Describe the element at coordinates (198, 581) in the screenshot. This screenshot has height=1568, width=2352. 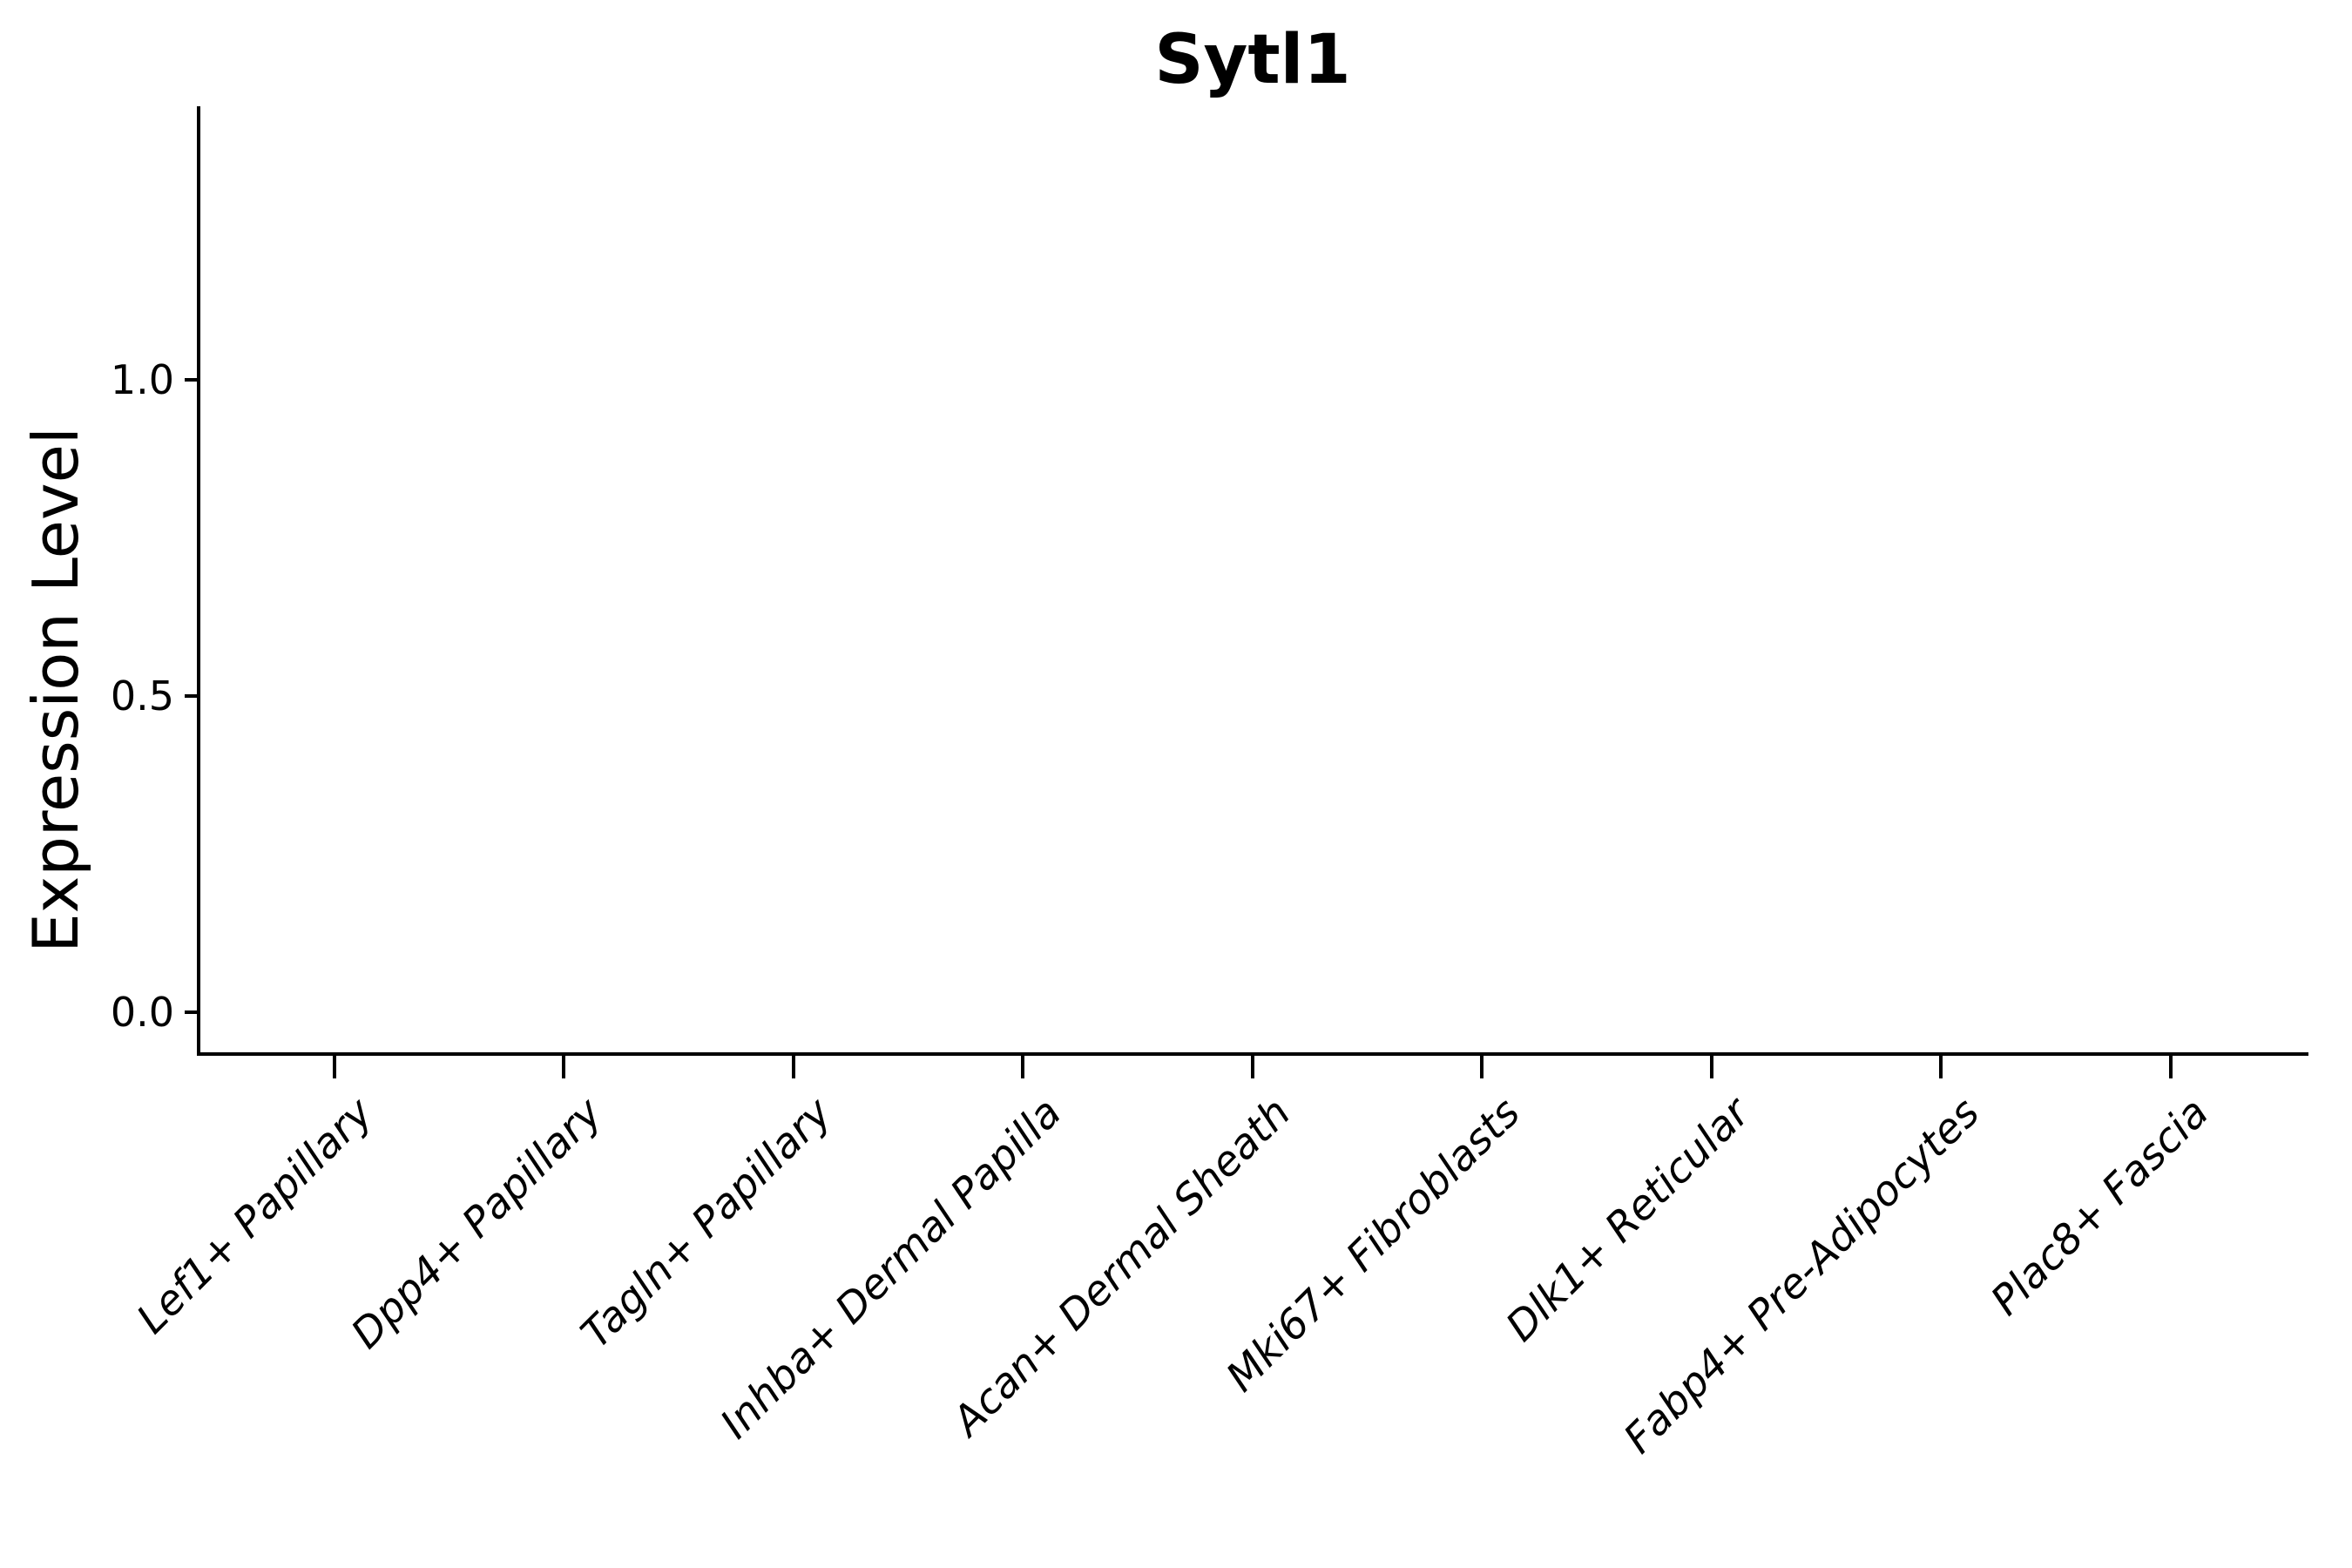
I see `y-axis-spine` at that location.